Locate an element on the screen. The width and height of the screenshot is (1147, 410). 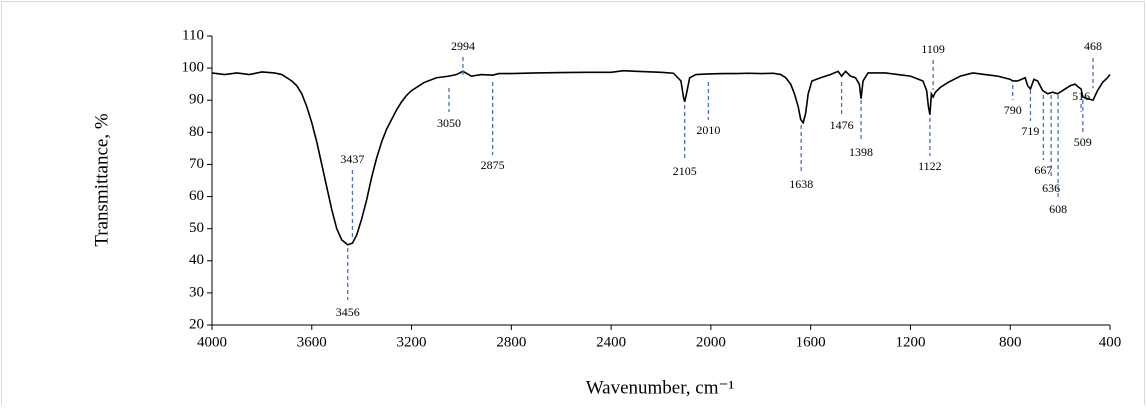
x-tick-label: 2400 is located at coordinates (611, 342).